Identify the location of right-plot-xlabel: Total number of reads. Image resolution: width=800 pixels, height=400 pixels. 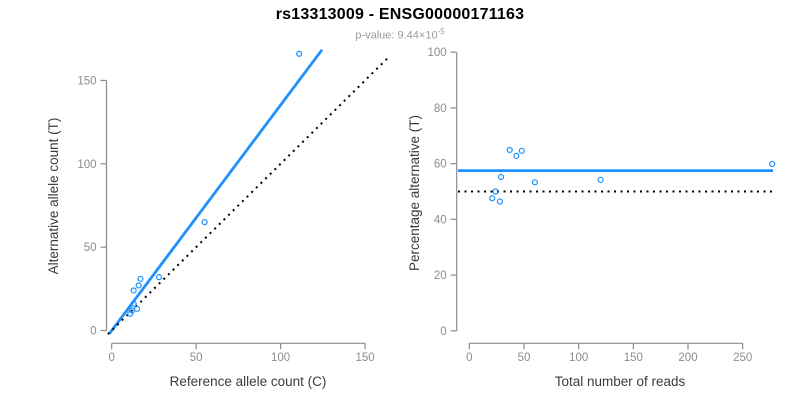
(620, 381).